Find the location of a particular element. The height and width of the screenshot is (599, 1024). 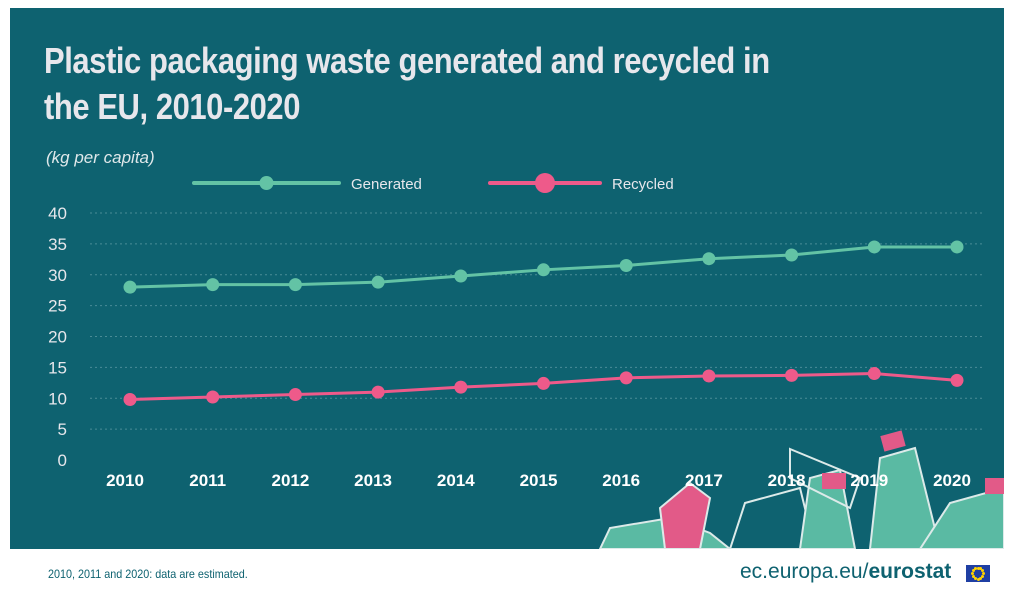

y-tick-label: 15 is located at coordinates (57, 367).